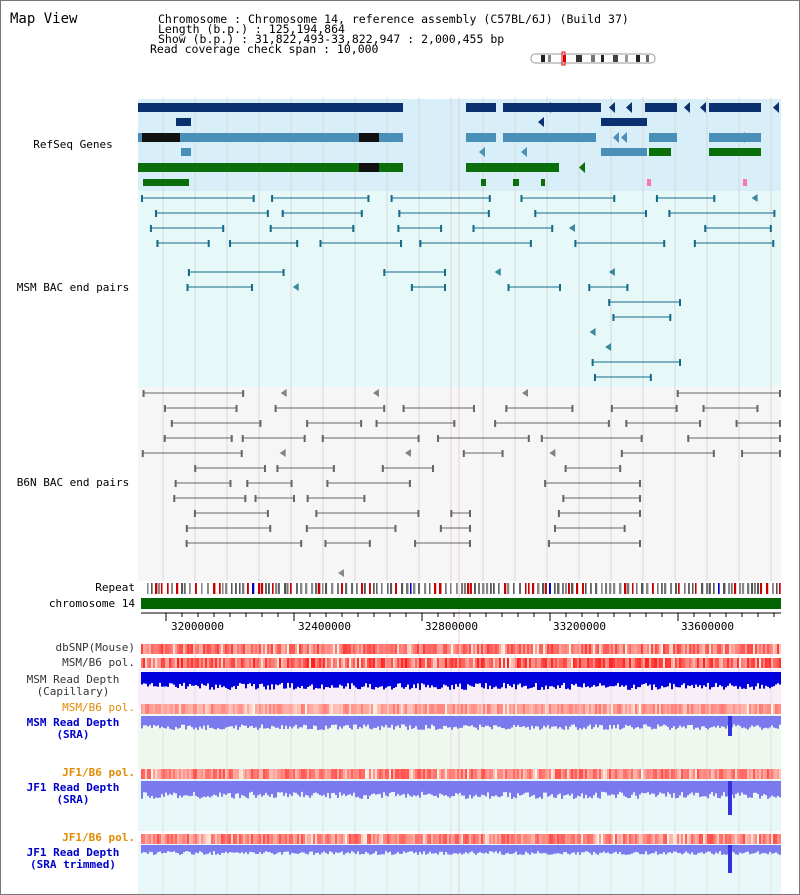 This screenshot has height=895, width=800. Describe the element at coordinates (629, 107) in the screenshot. I see `gene-arrow` at that location.